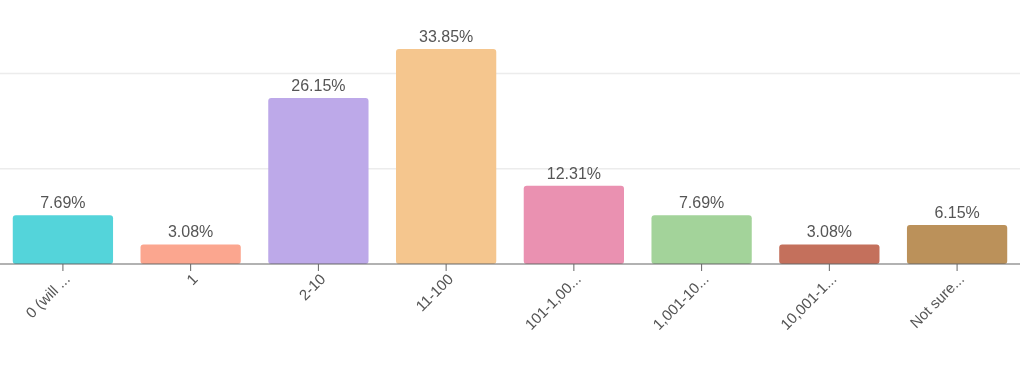 The width and height of the screenshot is (1028, 374). Describe the element at coordinates (573, 173) in the screenshot. I see `data-label: 12.31%` at that location.